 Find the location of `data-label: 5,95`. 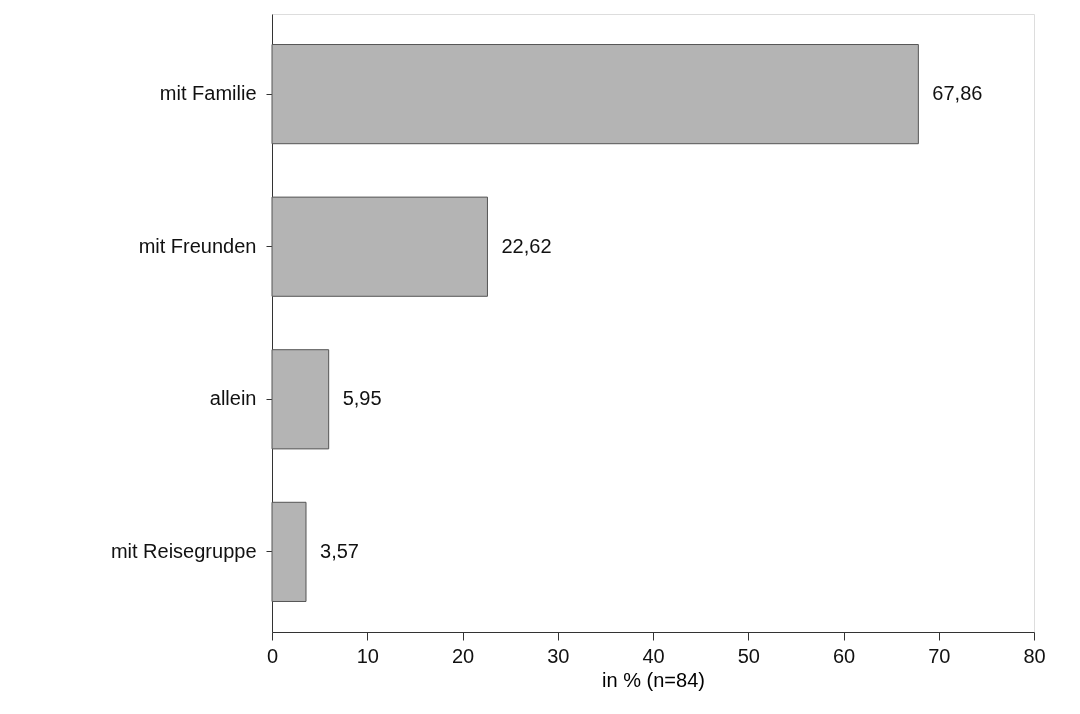

data-label: 5,95 is located at coordinates (362, 398).